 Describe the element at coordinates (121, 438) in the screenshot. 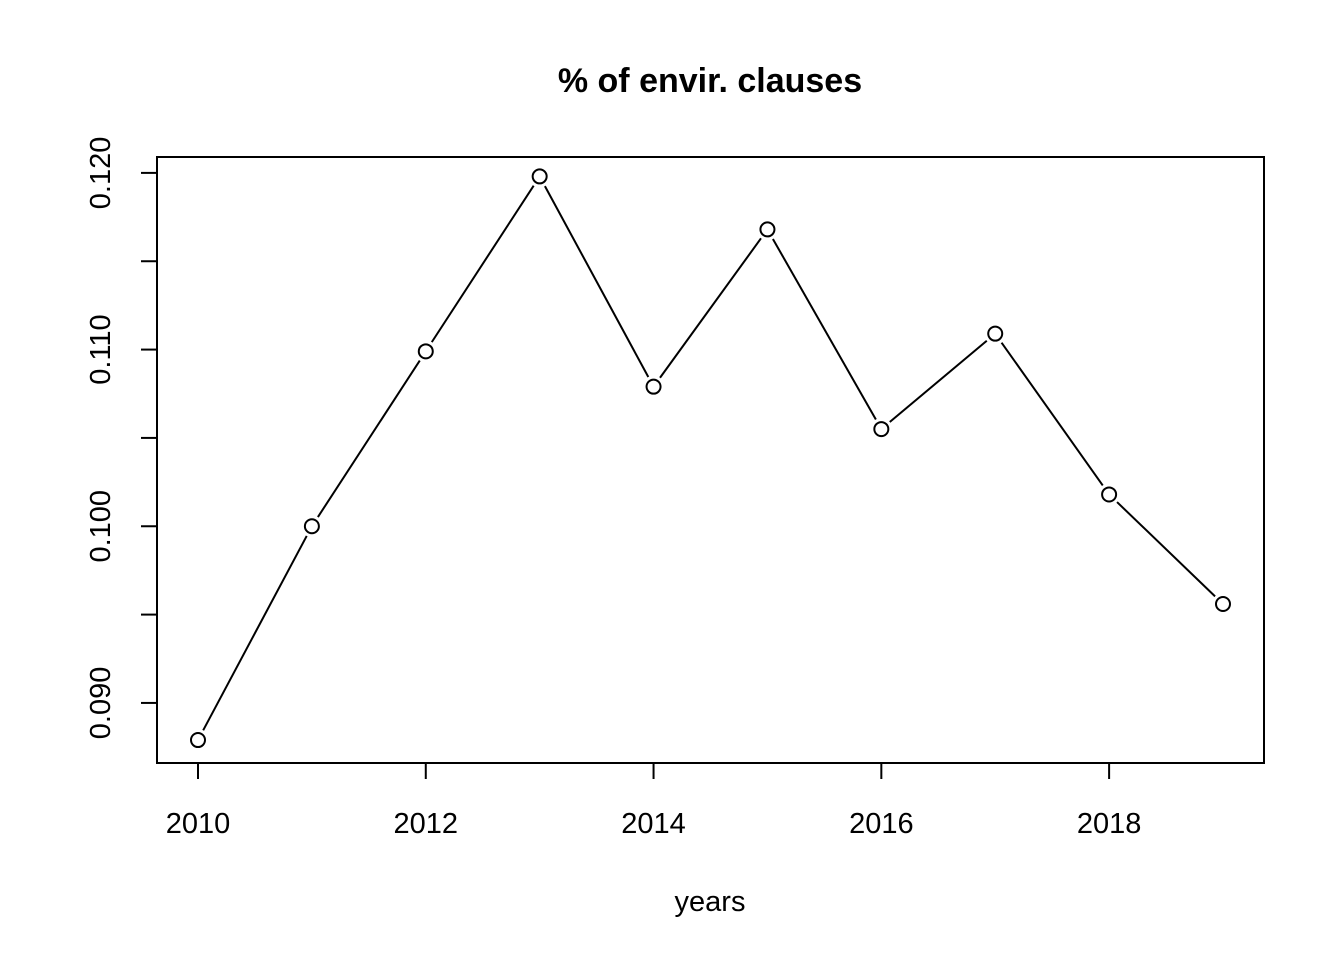

I see `y-axis: 0.090 0.100 0.110 0.120` at that location.